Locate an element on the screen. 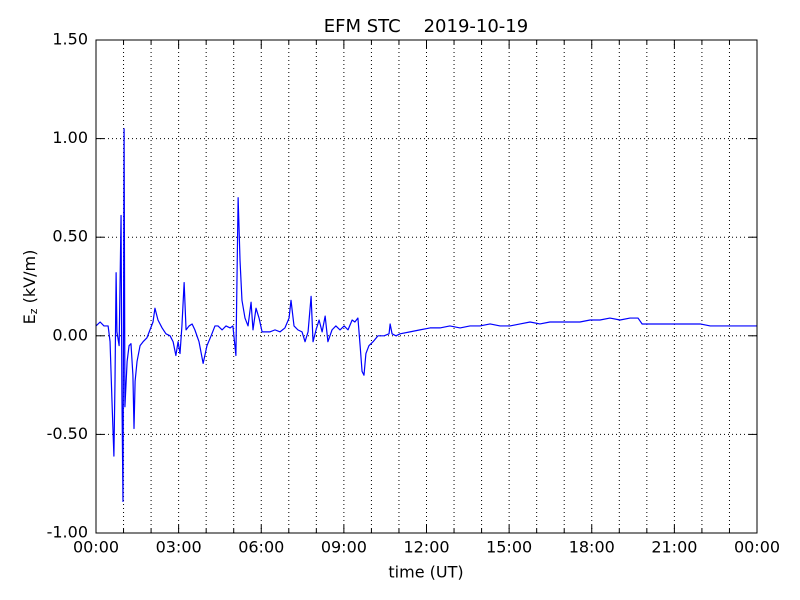  y-tick-label: 0.00 is located at coordinates (70, 334).